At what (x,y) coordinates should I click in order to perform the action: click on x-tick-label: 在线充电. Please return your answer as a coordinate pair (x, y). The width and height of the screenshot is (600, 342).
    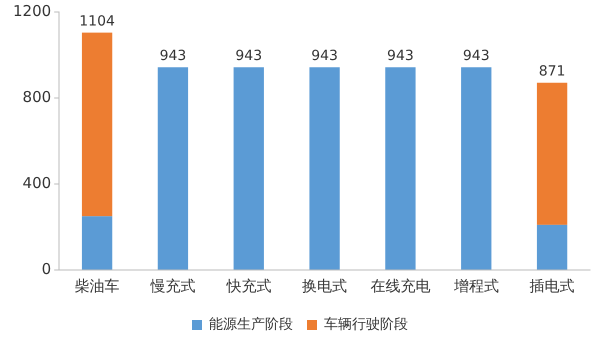
    Looking at the image, I should click on (400, 285).